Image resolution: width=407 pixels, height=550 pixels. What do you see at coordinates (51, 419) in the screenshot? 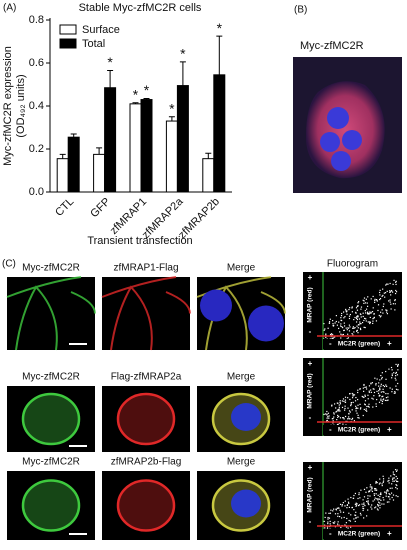
I see `cell` at bounding box center [51, 419].